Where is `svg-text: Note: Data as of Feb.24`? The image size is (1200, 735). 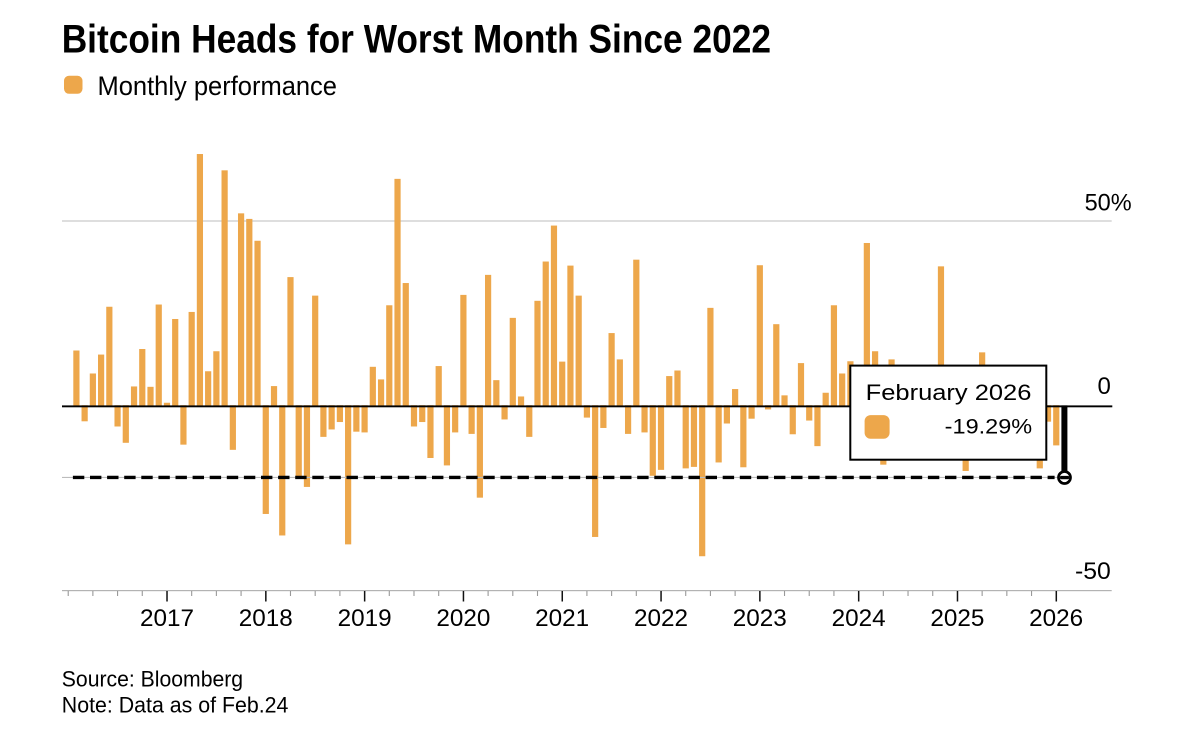
svg-text: Note: Data as of Feb.24 is located at coordinates (175, 705).